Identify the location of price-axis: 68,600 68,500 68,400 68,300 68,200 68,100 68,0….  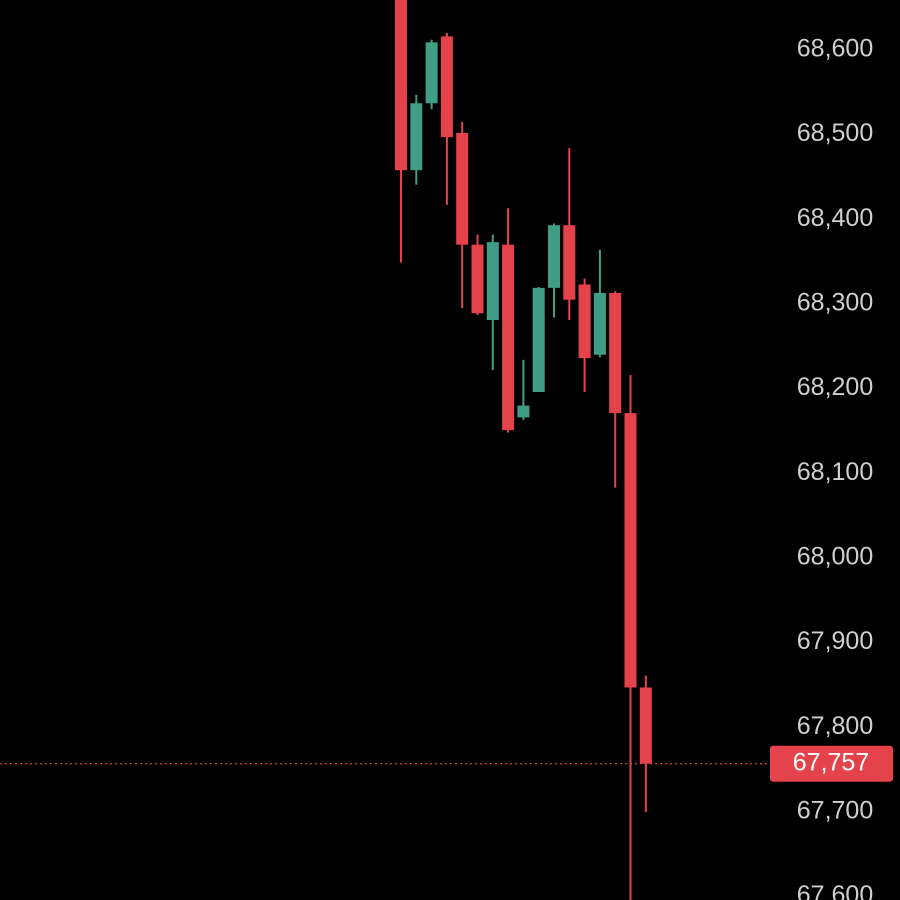
(826, 467).